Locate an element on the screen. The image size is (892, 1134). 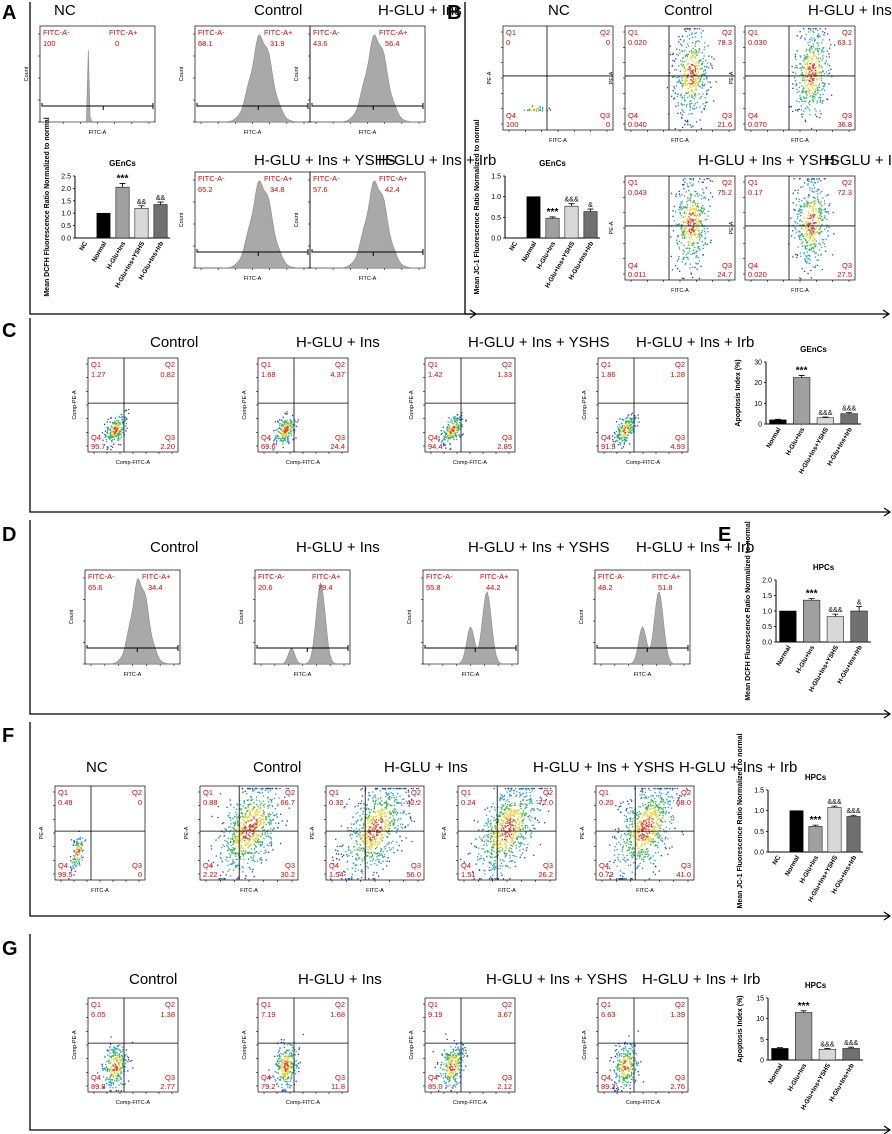
category-label: Normal is located at coordinates (792, 865).